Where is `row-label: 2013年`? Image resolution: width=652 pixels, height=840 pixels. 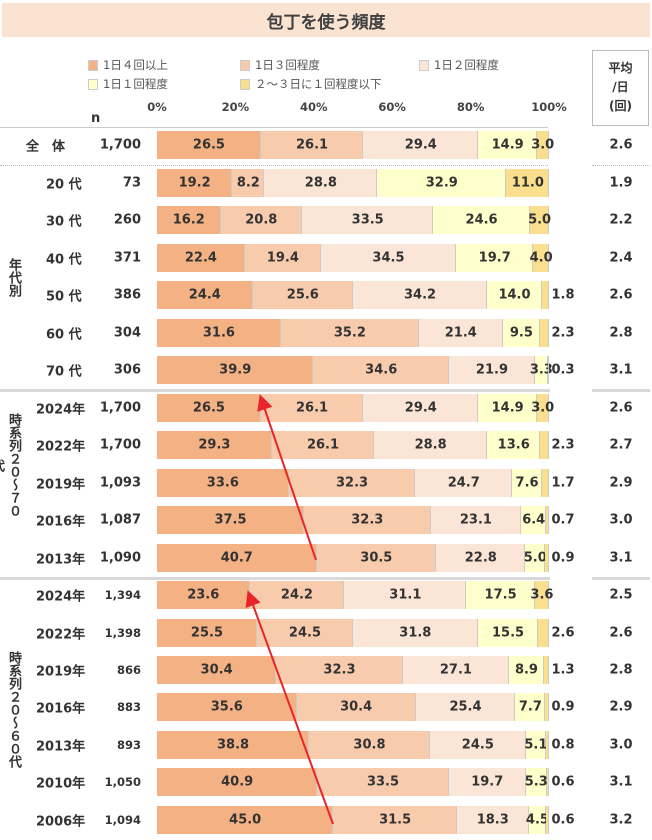
row-label: 2013年 is located at coordinates (61, 747).